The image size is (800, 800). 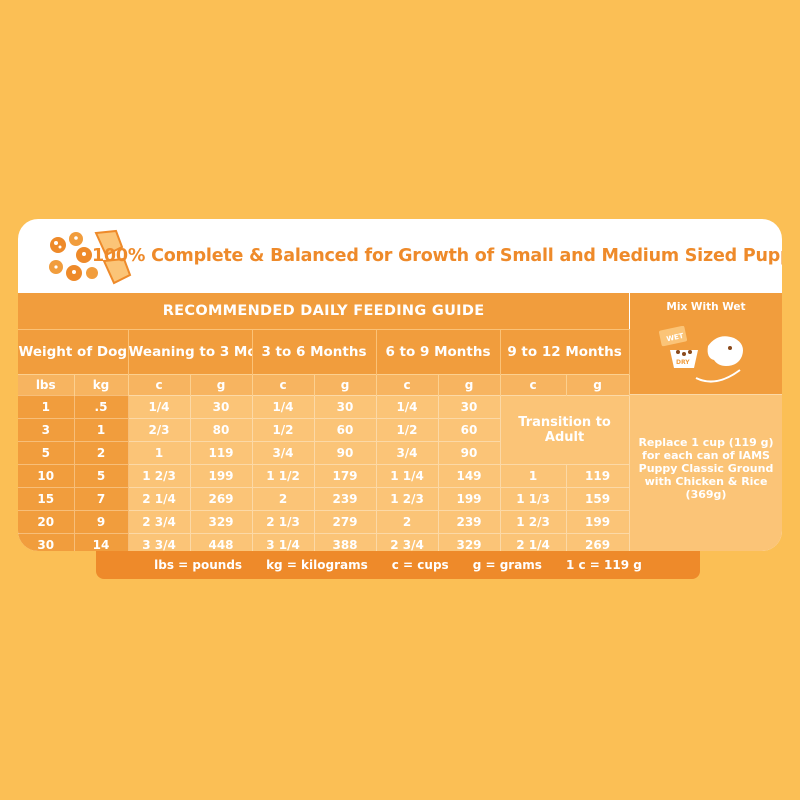 I want to click on cell-cups: 1 1/3, so click(x=533, y=499).